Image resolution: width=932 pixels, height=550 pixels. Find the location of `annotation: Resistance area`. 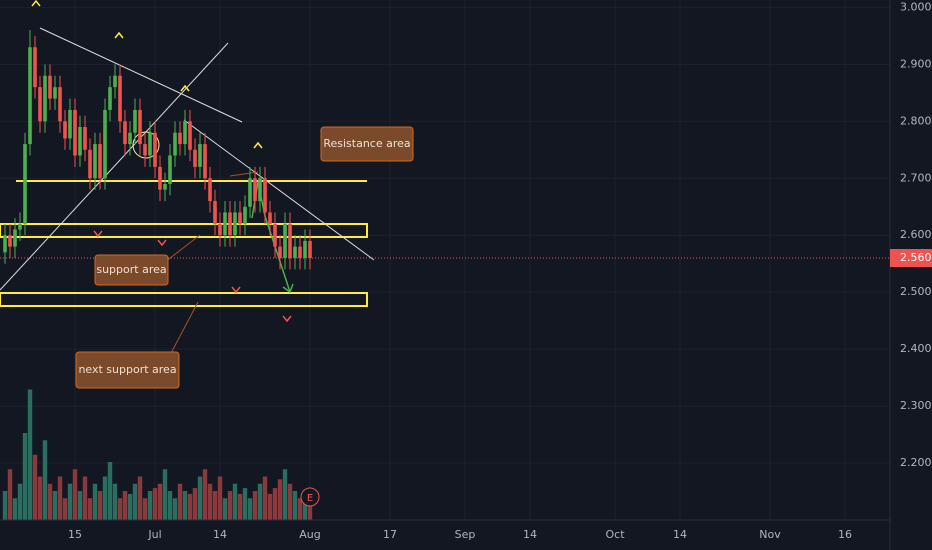

annotation: Resistance area is located at coordinates (367, 144).